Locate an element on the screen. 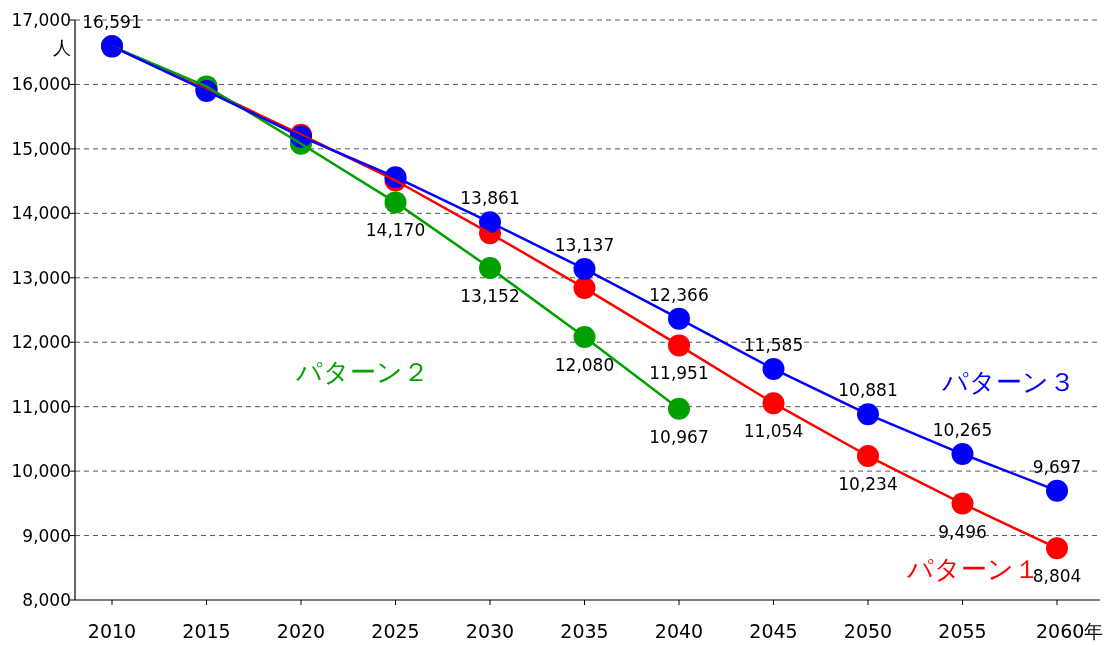  y-tick-label: 11,000 is located at coordinates (41, 406).